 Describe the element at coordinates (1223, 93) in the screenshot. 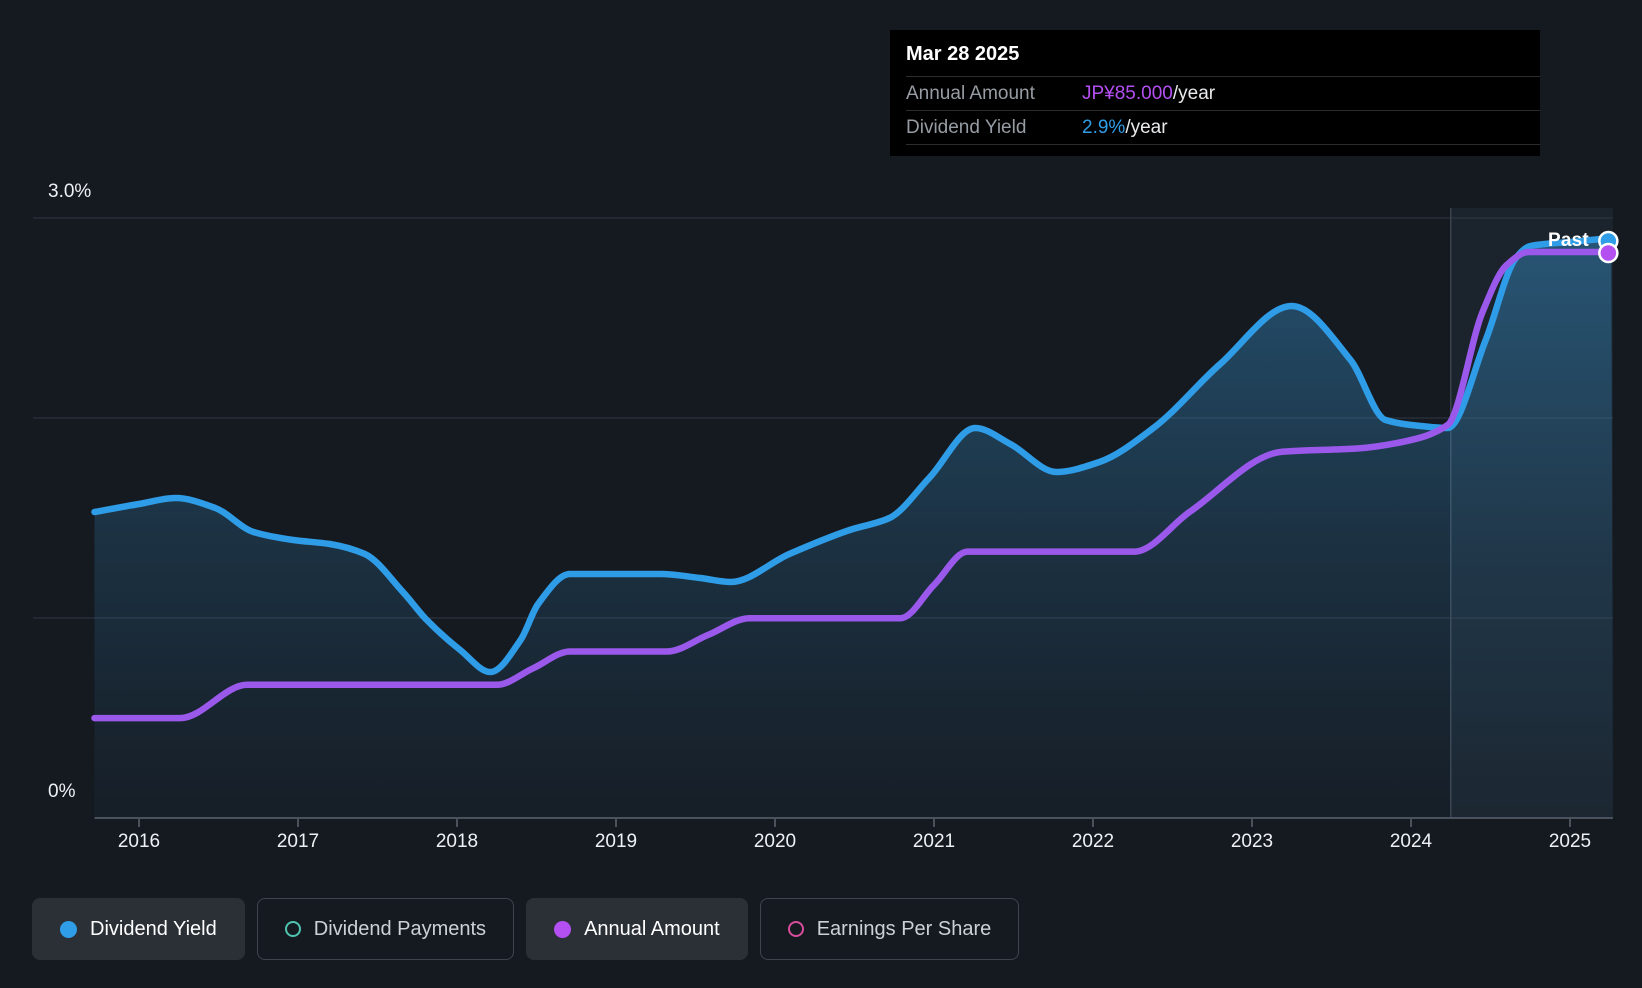

I see `tooltip-row-annual-amount: Annual Amount JP¥85.000/year` at that location.